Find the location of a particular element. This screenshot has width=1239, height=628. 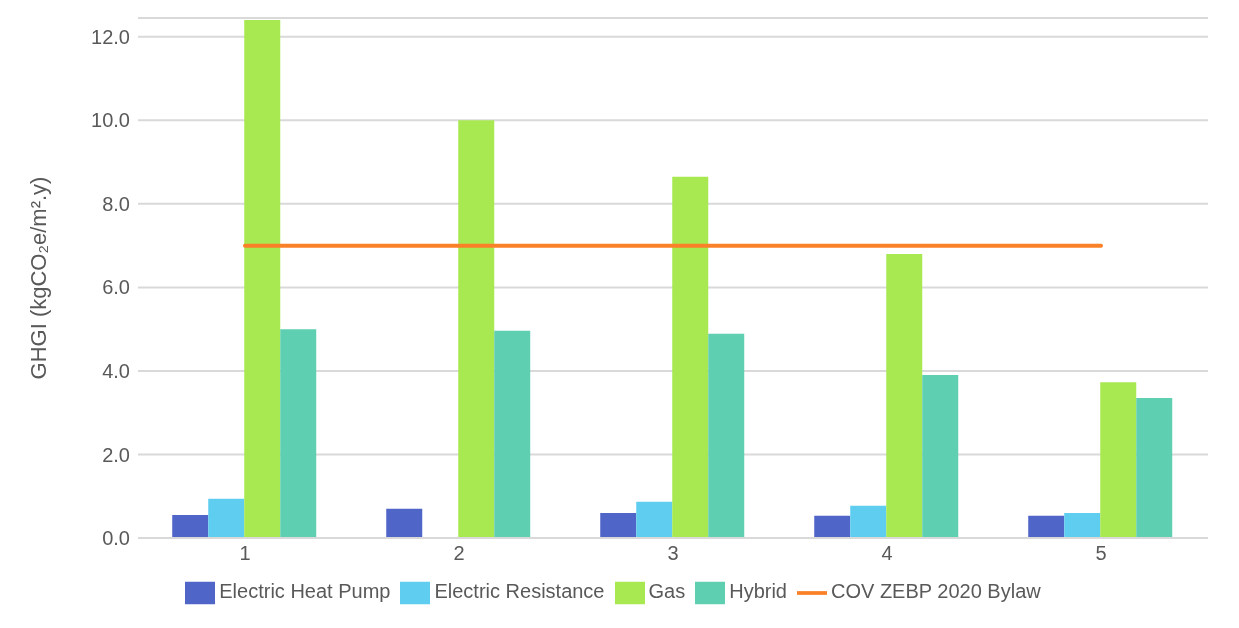

x-tick-label: 3 is located at coordinates (673, 553).